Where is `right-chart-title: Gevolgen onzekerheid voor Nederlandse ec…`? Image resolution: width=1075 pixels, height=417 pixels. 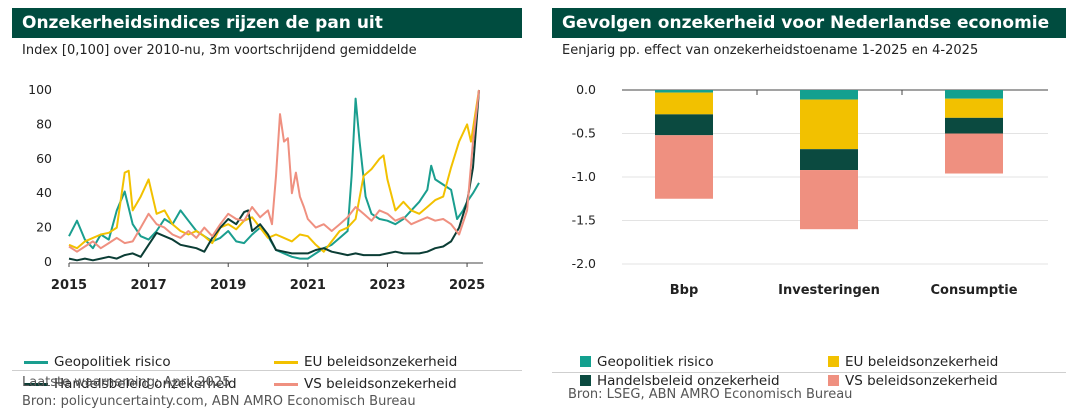
right-chart-title: Gevolgen onzekerheid voor Nederlandse ec… is located at coordinates (809, 23).